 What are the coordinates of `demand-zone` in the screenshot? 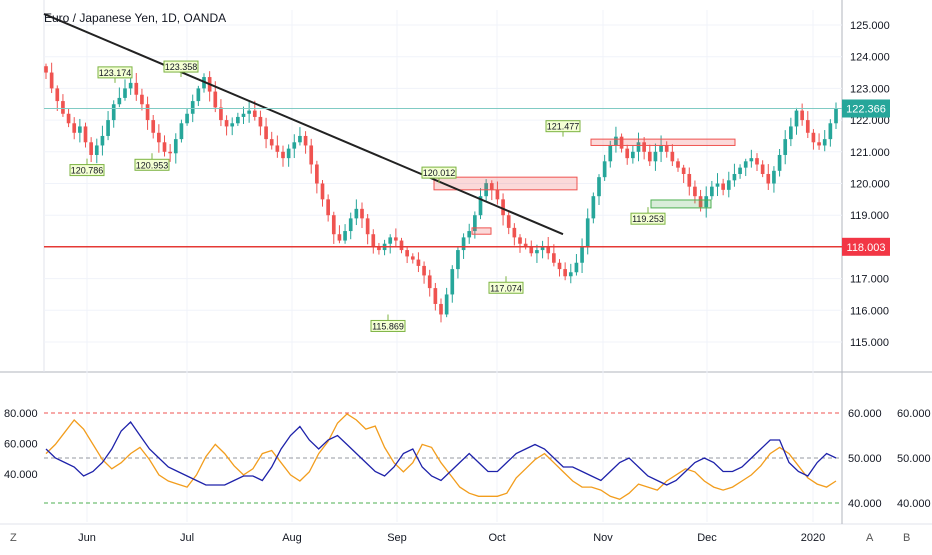 It's located at (681, 204).